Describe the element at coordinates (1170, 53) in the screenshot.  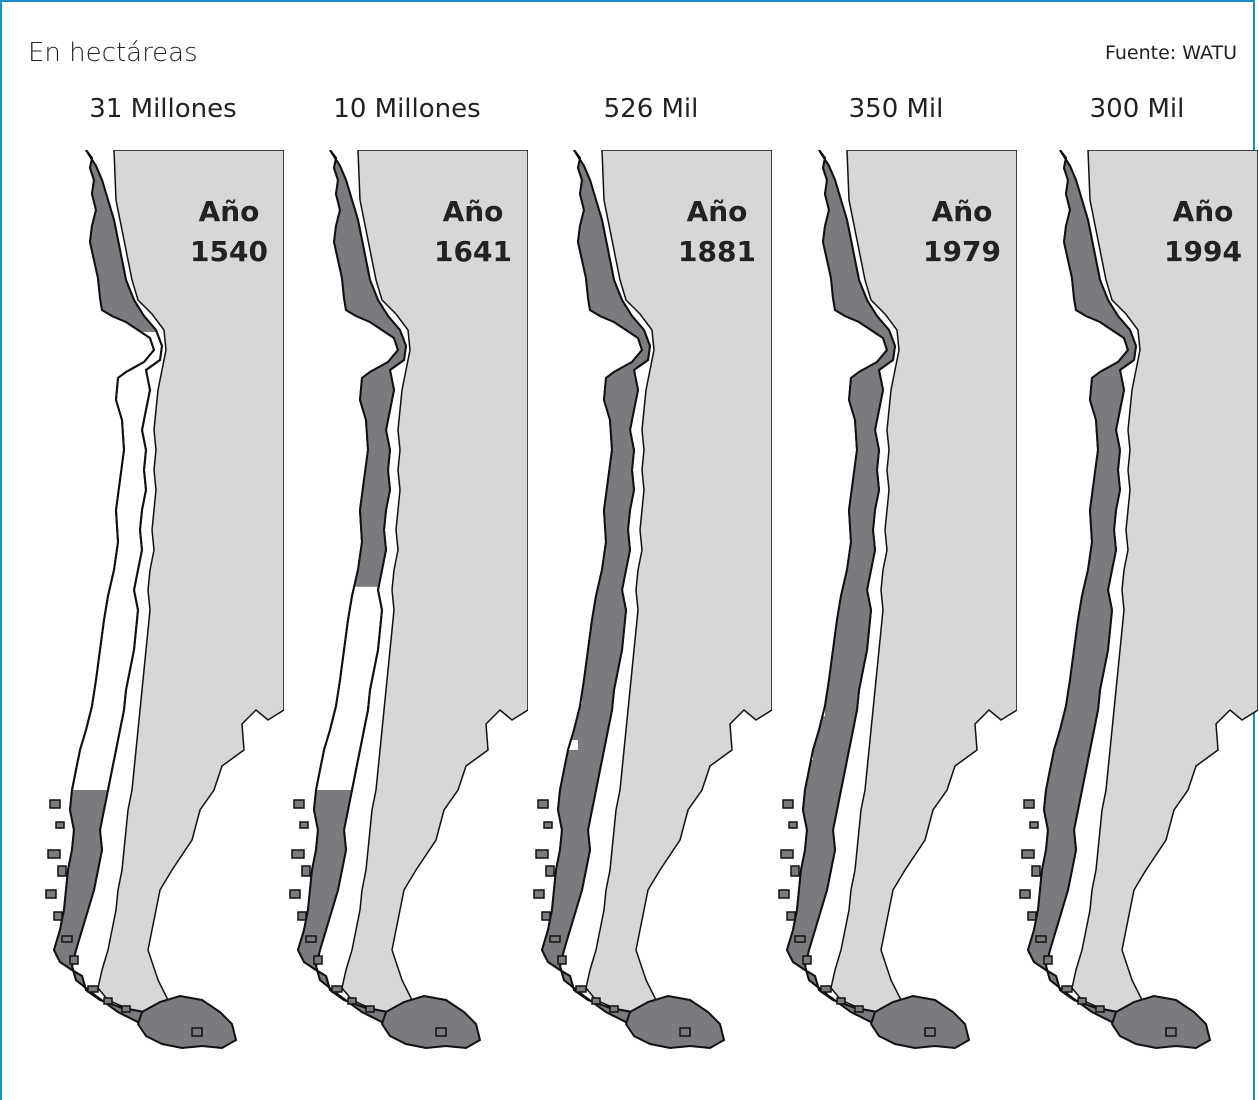
I see `source-label: Fuente: WATU` at that location.